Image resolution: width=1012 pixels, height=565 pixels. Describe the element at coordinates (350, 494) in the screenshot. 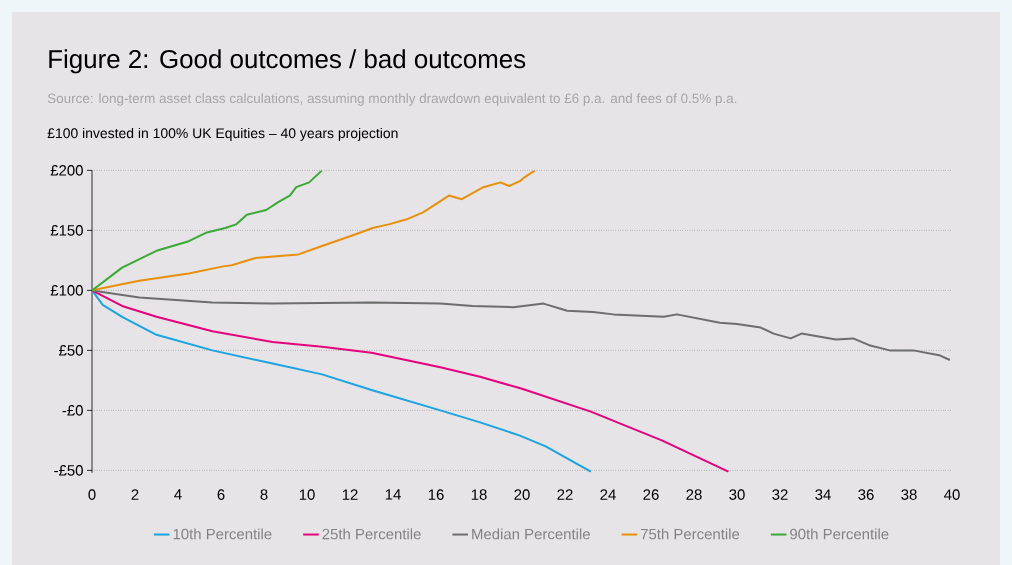

I see `x-tick-label: 12` at that location.